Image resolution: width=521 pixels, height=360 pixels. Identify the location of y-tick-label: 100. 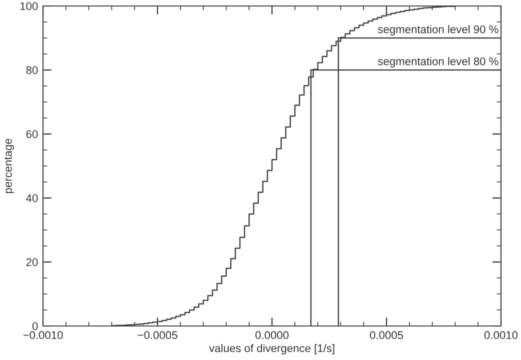
(29, 6).